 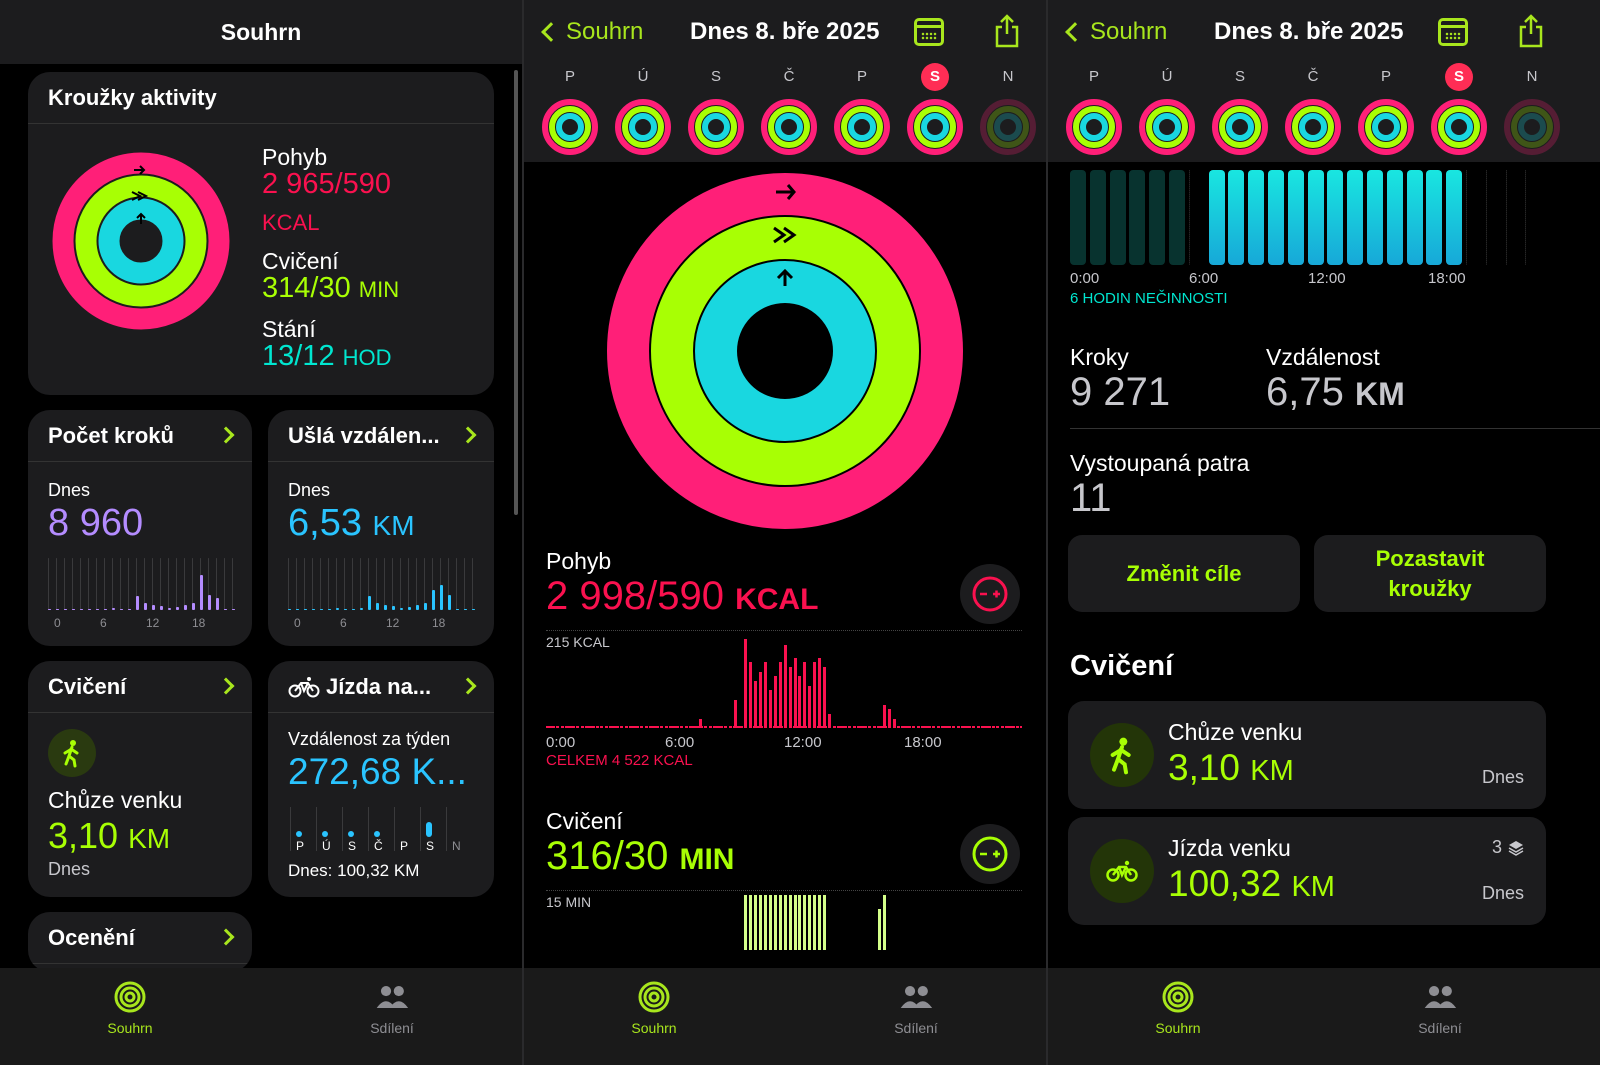 I want to click on edit-move-goal-button, so click(x=990, y=594).